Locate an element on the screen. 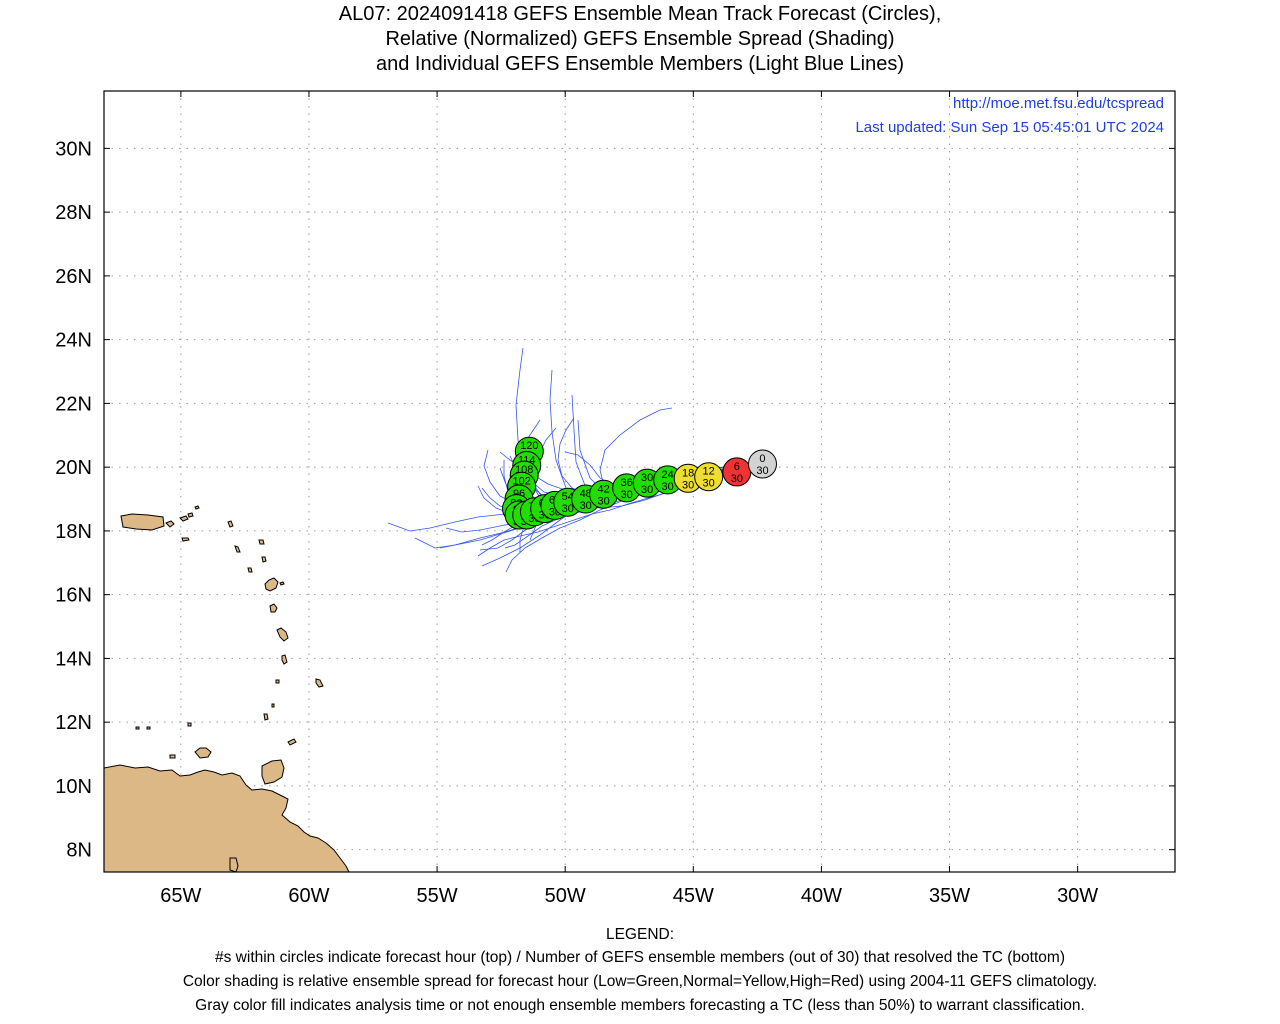 Image resolution: width=1280 pixels, height=1024 pixels. lon-tick-label: 50W is located at coordinates (565, 896).